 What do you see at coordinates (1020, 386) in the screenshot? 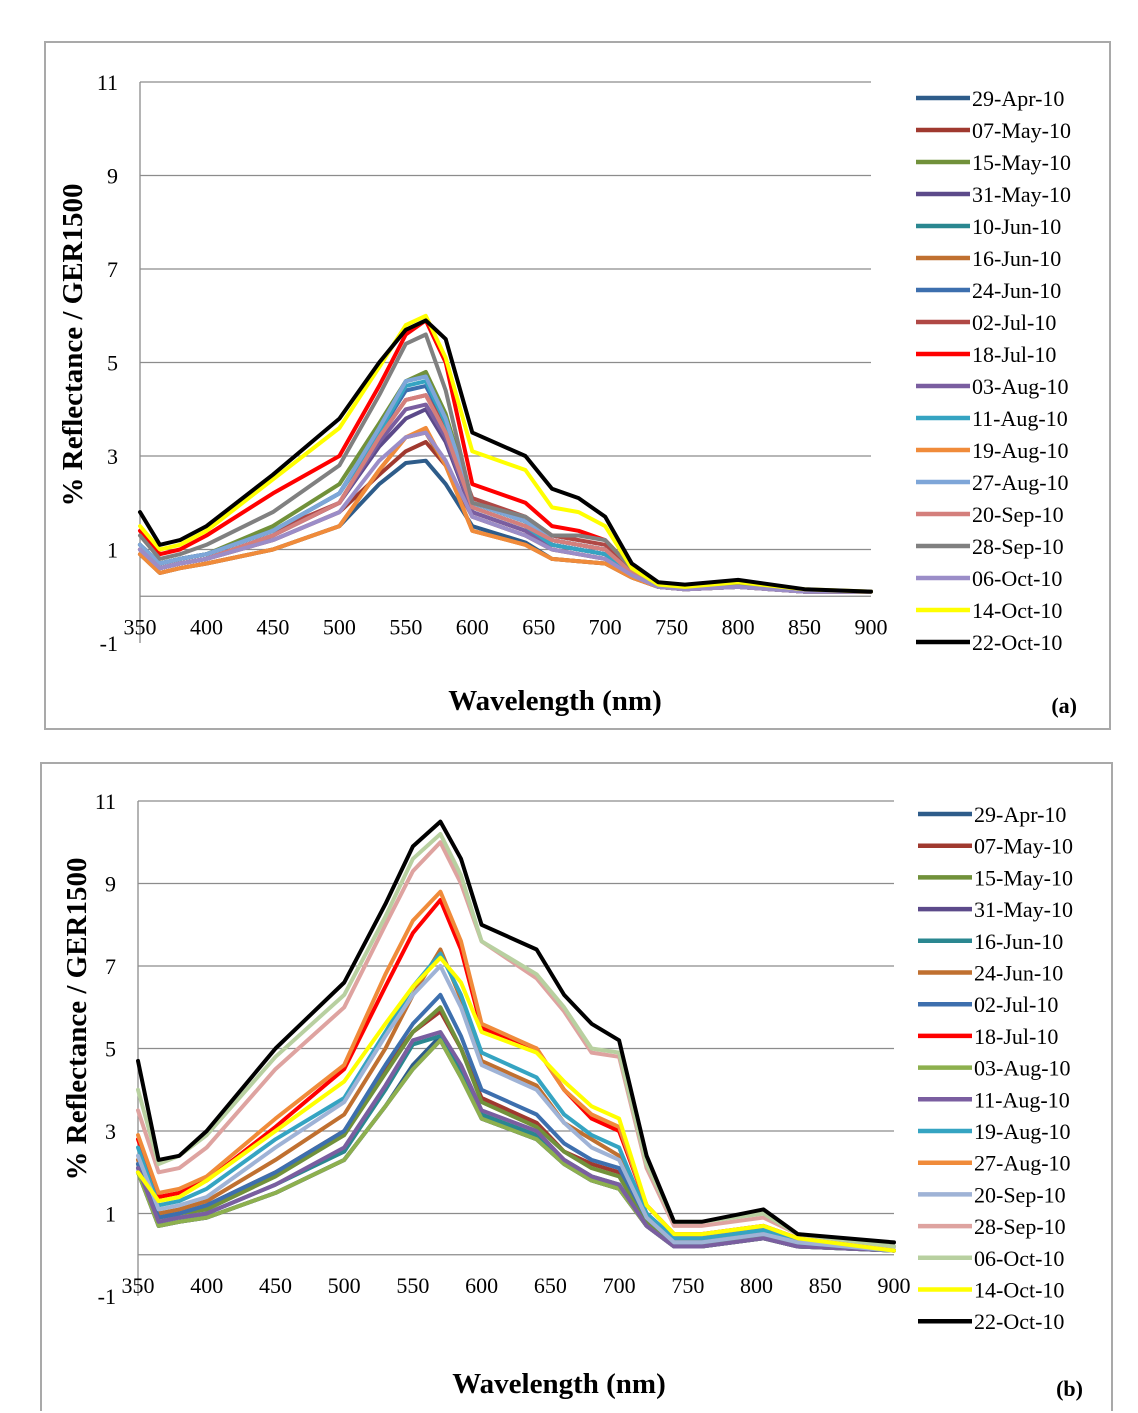
I see `chart-a-legend-label: 03-Aug-10` at bounding box center [1020, 386].